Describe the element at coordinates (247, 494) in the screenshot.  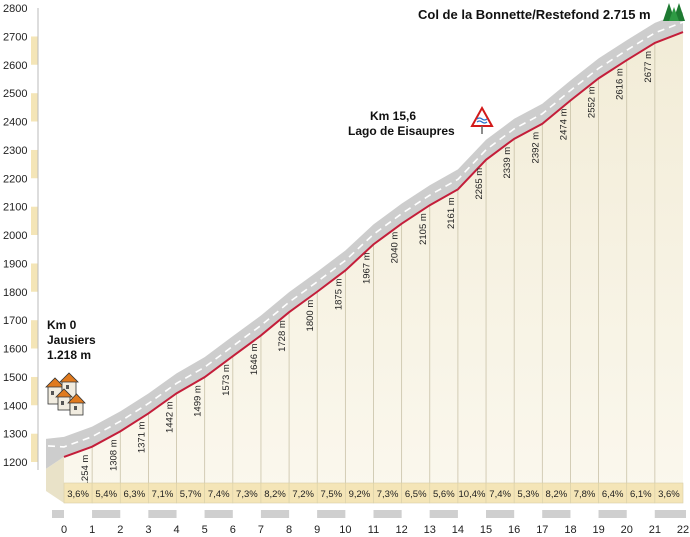
I see `gradient-label: 7,3%` at that location.